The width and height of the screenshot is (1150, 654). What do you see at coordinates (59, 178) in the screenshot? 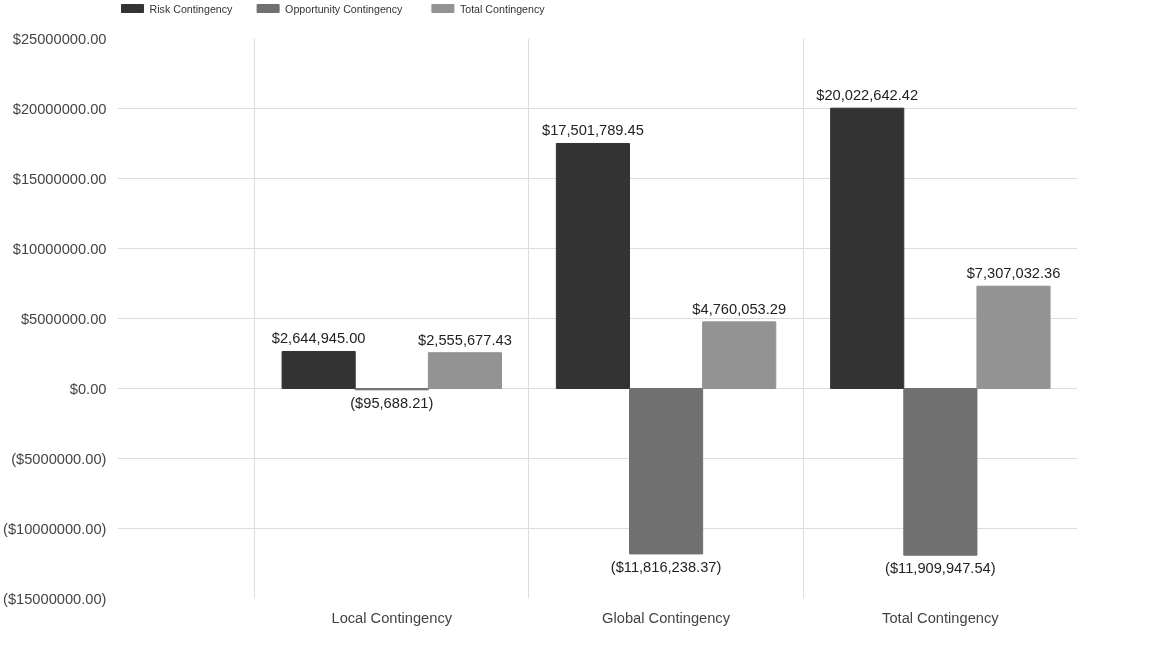
I see `y-tick-label: $15000000.00` at bounding box center [59, 178].